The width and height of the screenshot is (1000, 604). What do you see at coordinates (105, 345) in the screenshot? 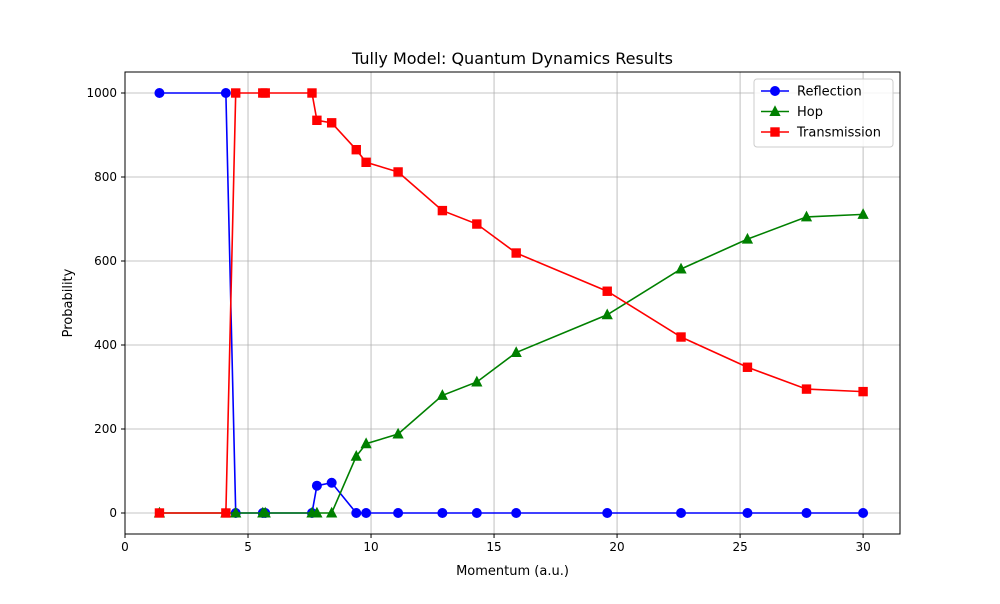
I see `y-tick-label: 400` at bounding box center [105, 345].